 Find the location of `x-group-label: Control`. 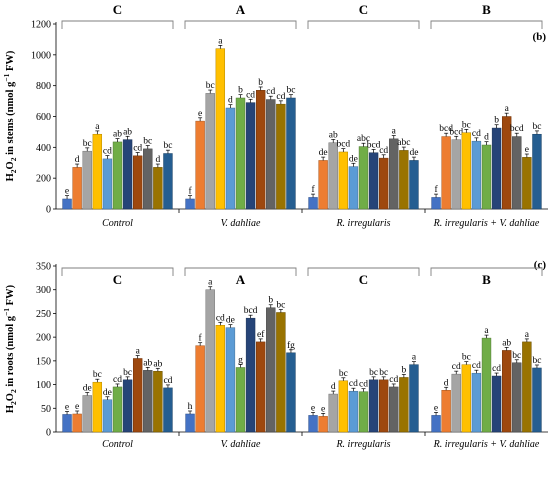

x-group-label: Control is located at coordinates (117, 444).